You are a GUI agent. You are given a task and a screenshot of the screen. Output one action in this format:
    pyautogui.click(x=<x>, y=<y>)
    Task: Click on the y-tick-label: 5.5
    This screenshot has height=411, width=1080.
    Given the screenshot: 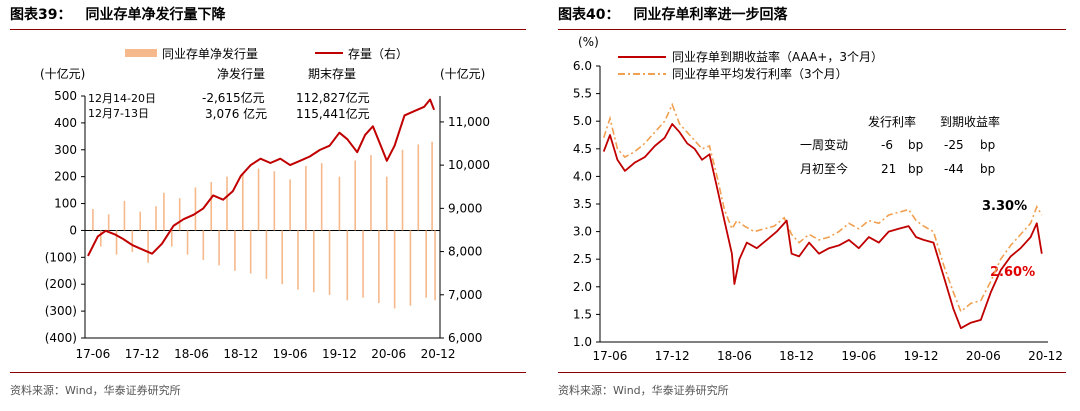 What is the action you would take?
    pyautogui.click(x=582, y=94)
    